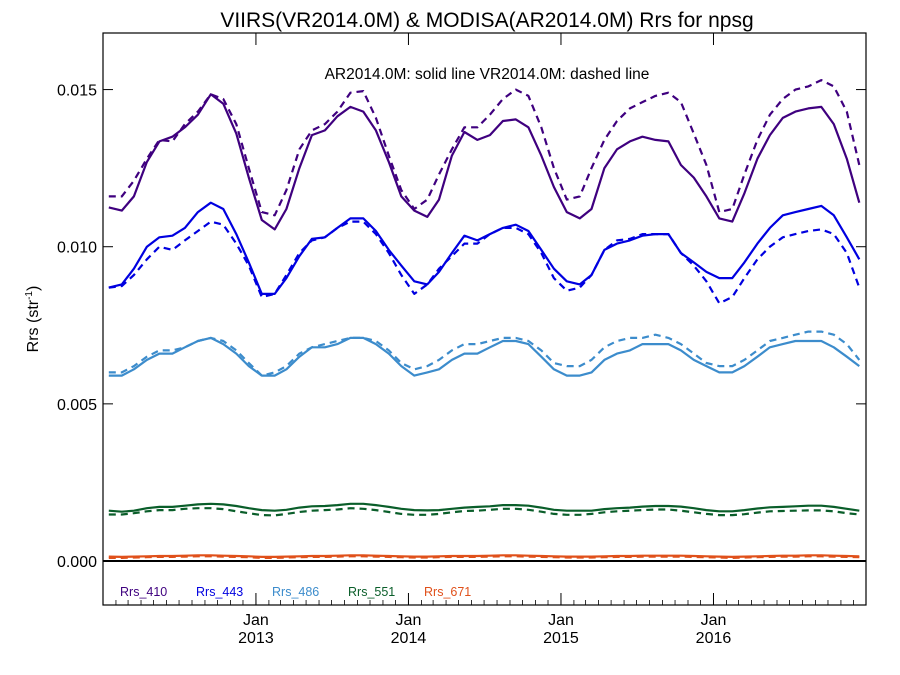 The height and width of the screenshot is (675, 900). What do you see at coordinates (256, 638) in the screenshot?
I see `x-tick-label-year: 2013` at bounding box center [256, 638].